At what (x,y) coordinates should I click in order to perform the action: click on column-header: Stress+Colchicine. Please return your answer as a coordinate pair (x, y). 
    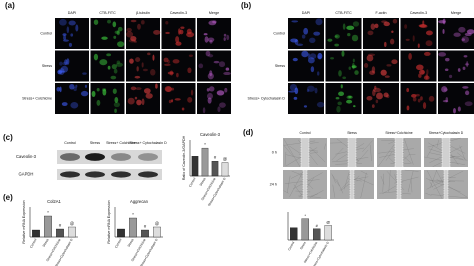
    Looking at the image, I should click on (398, 133).